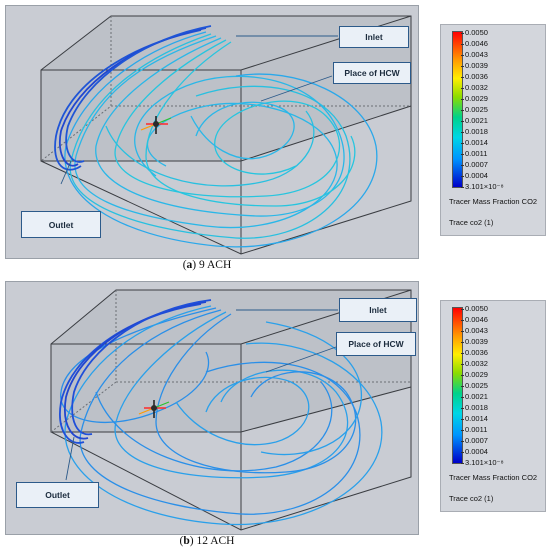 The image size is (550, 550). I want to click on caption-text: 9 ACH, so click(214, 265).